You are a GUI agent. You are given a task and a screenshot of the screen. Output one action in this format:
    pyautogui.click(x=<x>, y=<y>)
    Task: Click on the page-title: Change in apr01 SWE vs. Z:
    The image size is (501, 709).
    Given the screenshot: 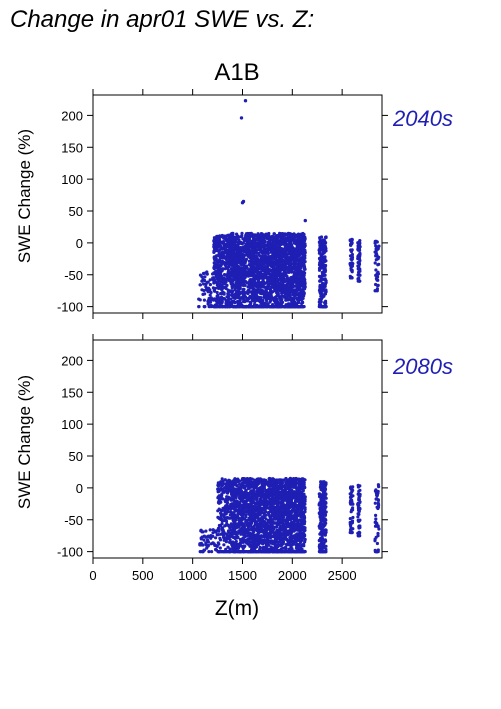 What is the action you would take?
    pyautogui.click(x=162, y=19)
    